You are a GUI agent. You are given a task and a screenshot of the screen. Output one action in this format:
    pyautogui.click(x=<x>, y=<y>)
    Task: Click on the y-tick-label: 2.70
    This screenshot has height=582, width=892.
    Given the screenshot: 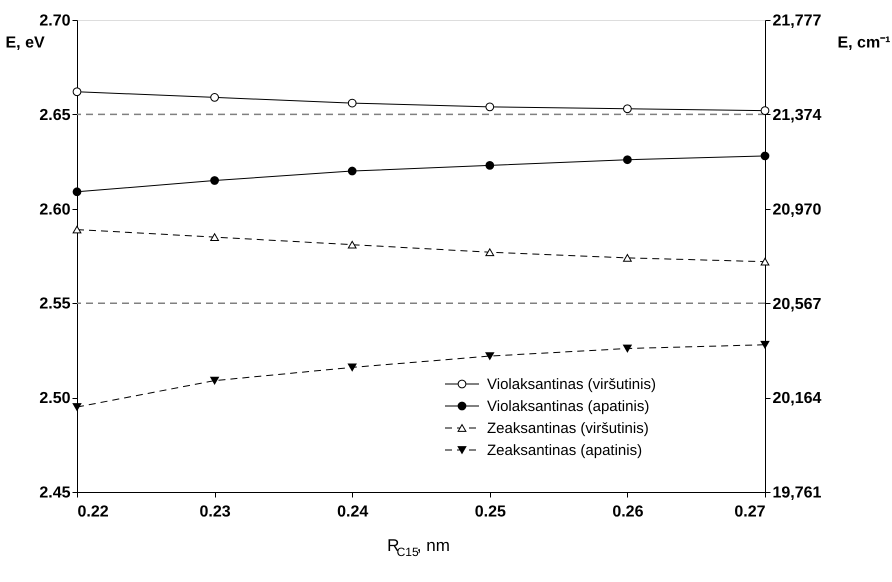 What is the action you would take?
    pyautogui.click(x=55, y=21)
    